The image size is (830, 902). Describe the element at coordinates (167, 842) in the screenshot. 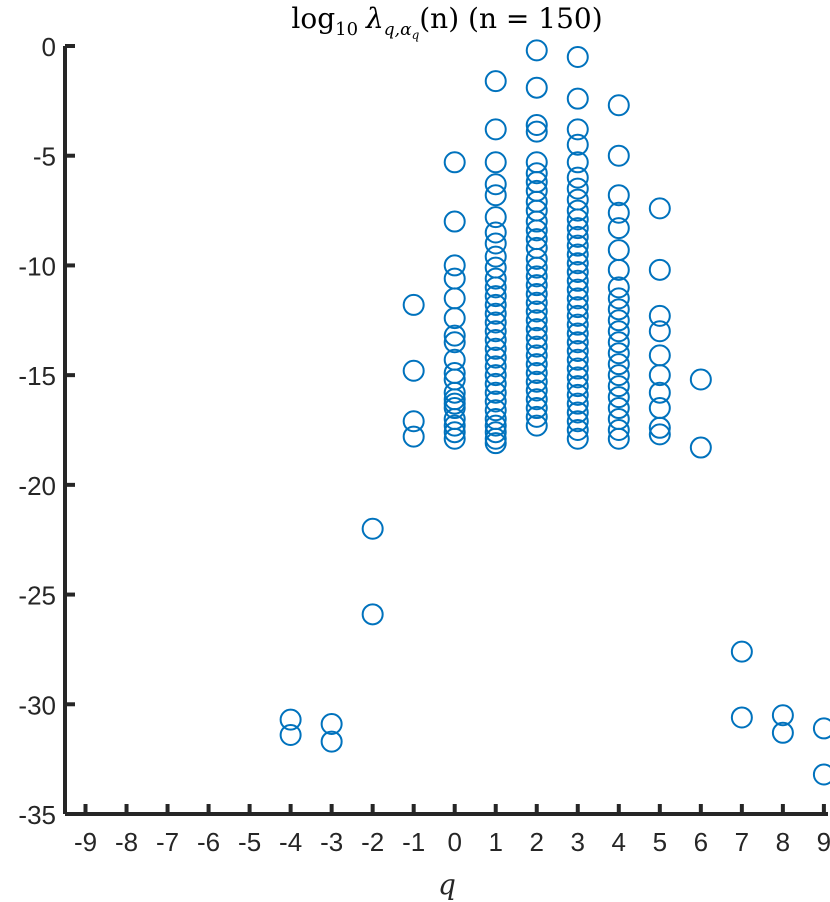

I see `x-tick-label: -7` at that location.